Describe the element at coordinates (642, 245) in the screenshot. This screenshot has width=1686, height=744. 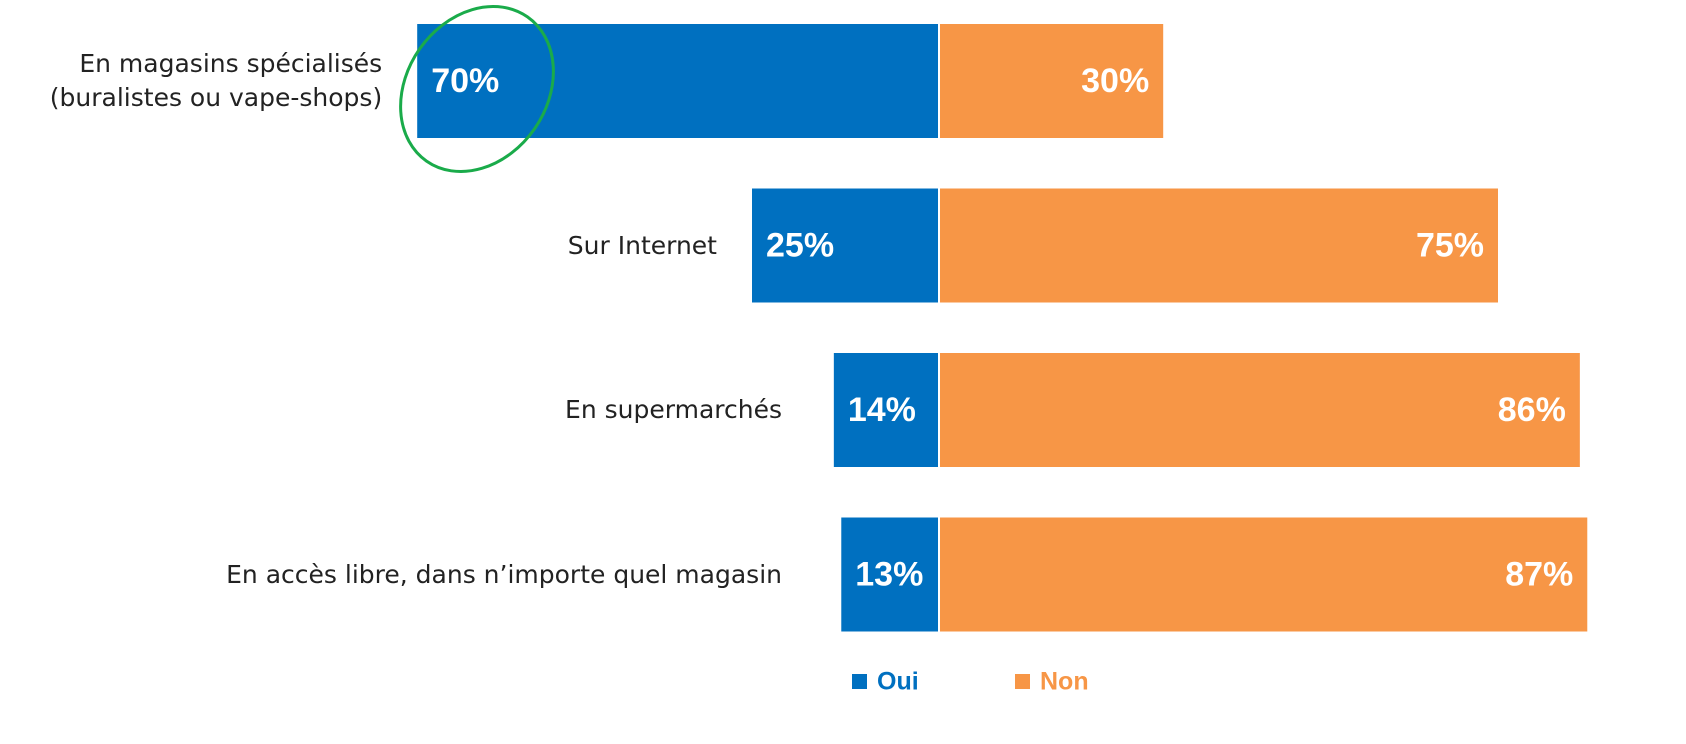
I see `category-label: Sur Internet` at that location.